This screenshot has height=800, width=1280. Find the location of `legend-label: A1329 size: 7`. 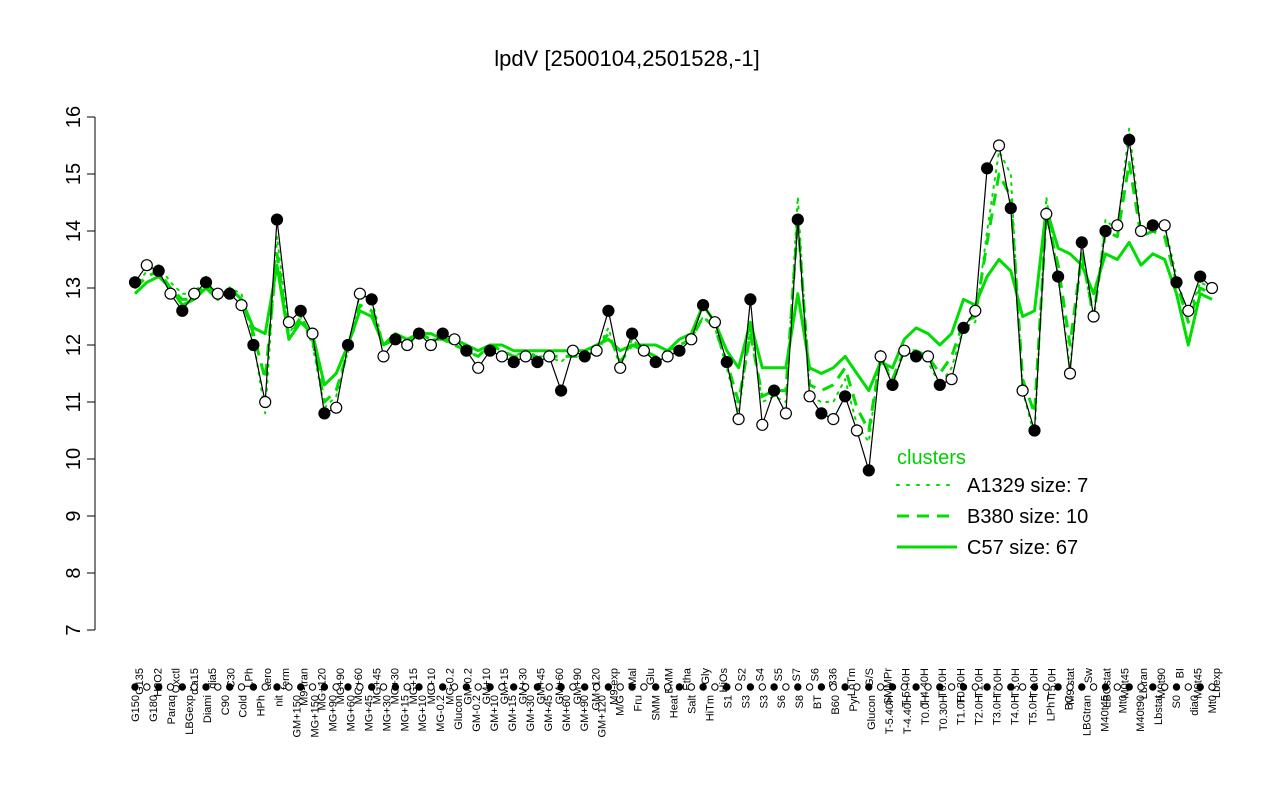

legend-label: A1329 size: 7 is located at coordinates (1027, 486).